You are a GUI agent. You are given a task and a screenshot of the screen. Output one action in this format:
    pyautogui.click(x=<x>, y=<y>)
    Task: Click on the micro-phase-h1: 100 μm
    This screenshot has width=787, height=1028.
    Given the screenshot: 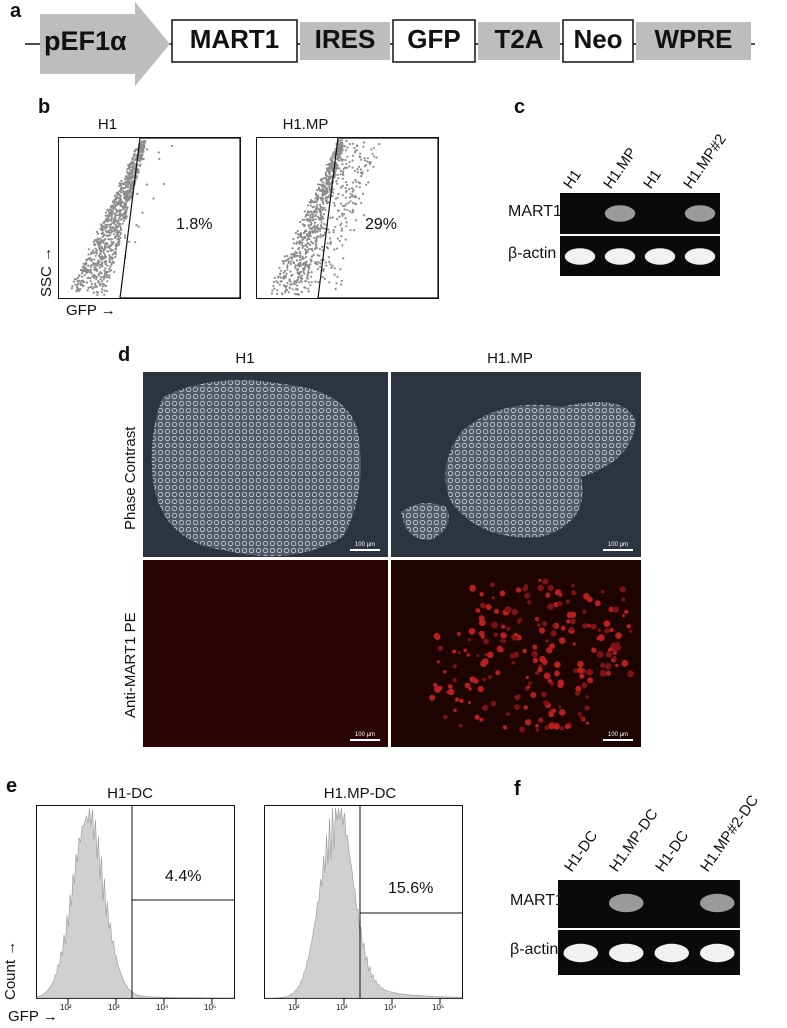 What is the action you would take?
    pyautogui.click(x=265, y=464)
    